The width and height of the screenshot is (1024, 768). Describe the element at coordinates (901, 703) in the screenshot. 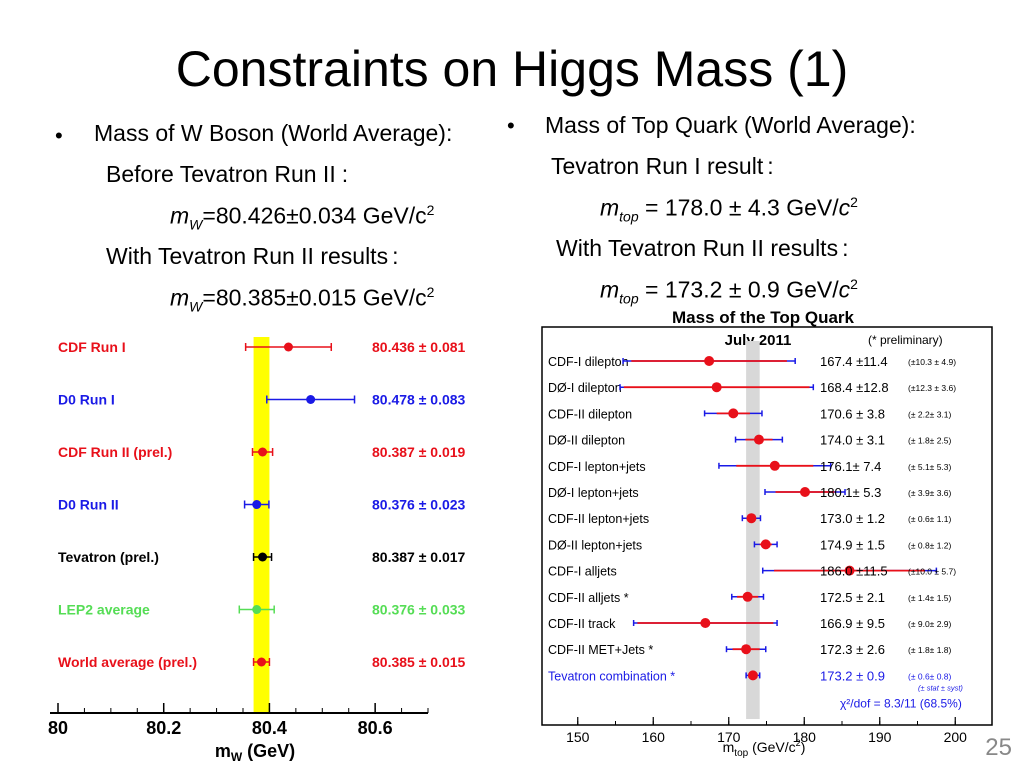

I see `top-chi2: χ²/dof = 8.3/11 (68.5%)` at that location.